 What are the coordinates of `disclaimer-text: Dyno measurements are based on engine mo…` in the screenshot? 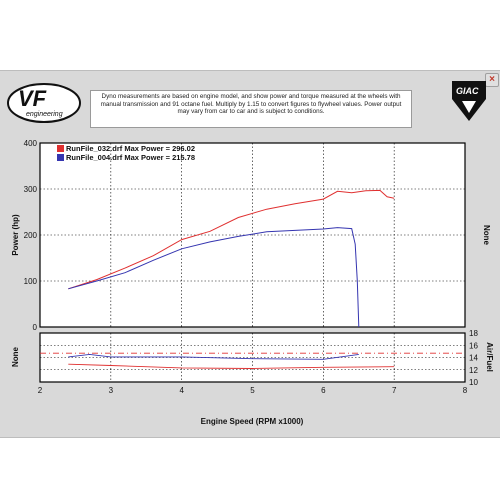 It's located at (251, 109).